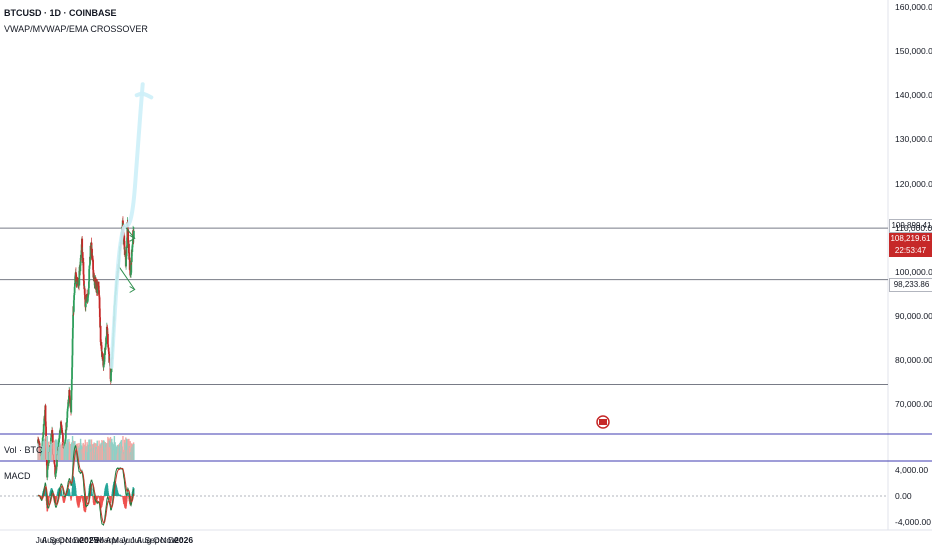 This screenshot has width=932, height=550. What do you see at coordinates (913, 522) in the screenshot?
I see `macd-tick-label: -4,000.00` at bounding box center [913, 522].